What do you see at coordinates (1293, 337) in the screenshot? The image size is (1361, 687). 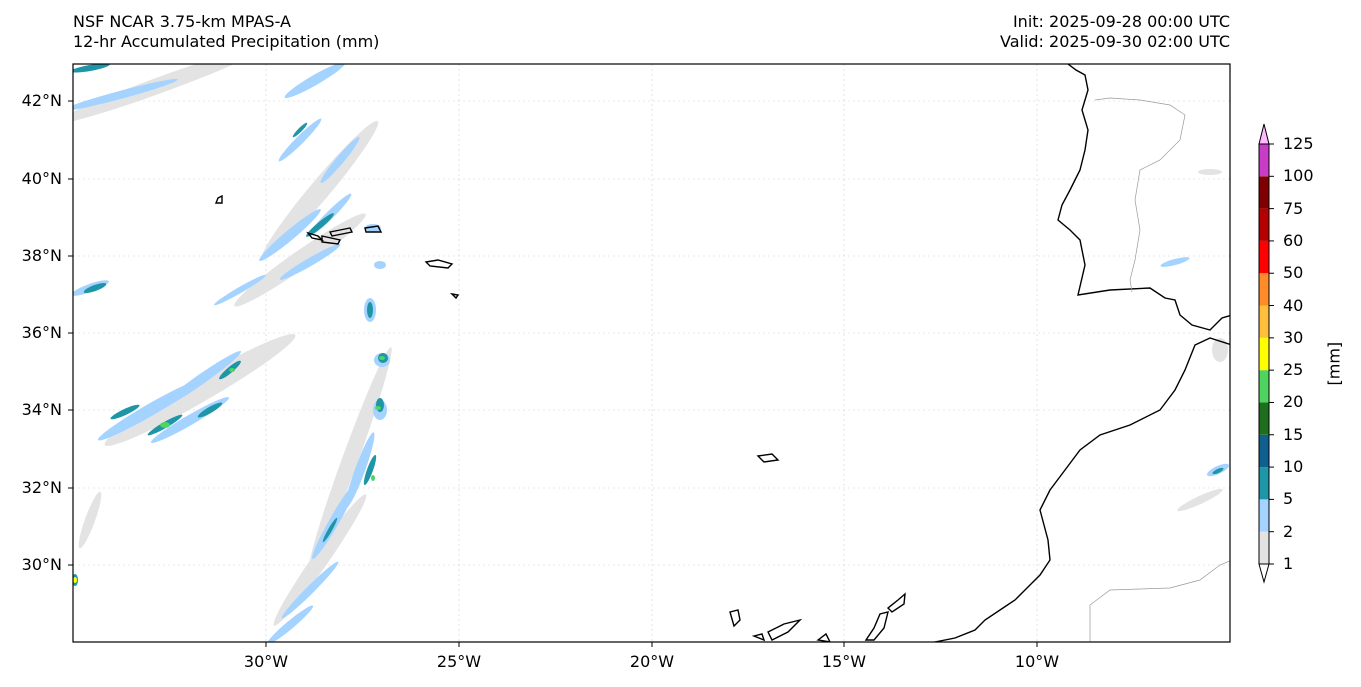 I see `colorbar-level-label: 30` at bounding box center [1293, 337].